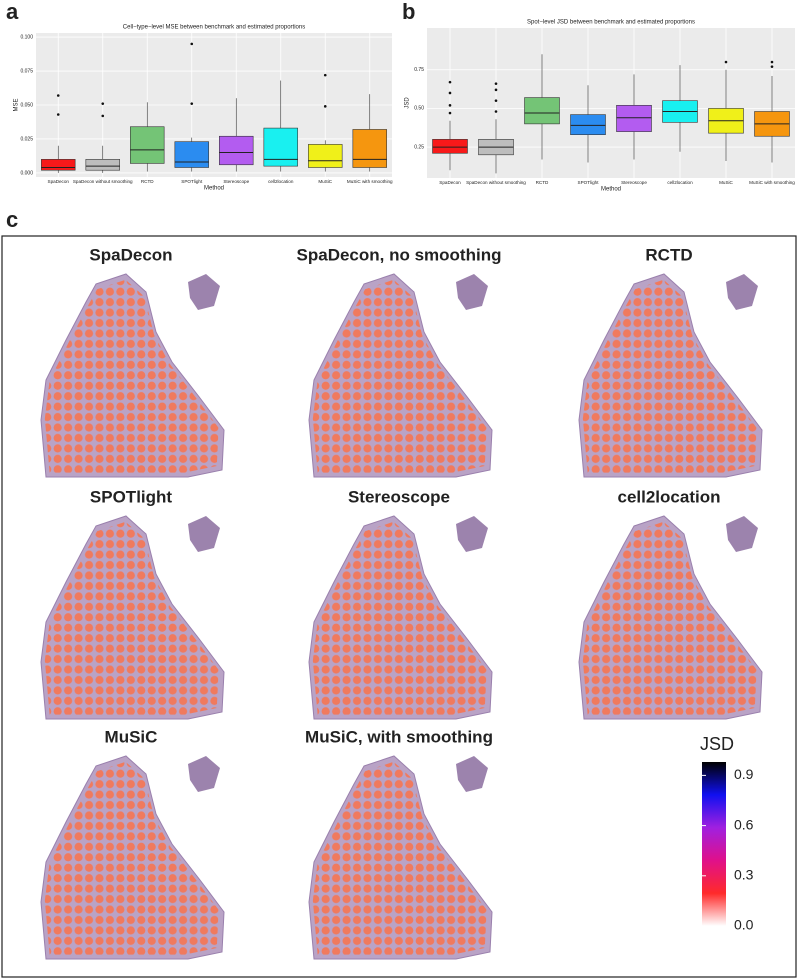 The image size is (798, 979). I want to click on panel-label: a, so click(12, 12).